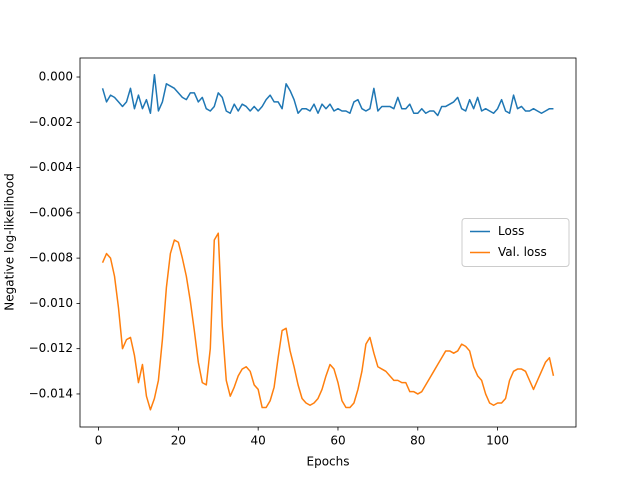 This screenshot has width=640, height=480. I want to click on y-tick-label: −0.010, so click(51, 303).